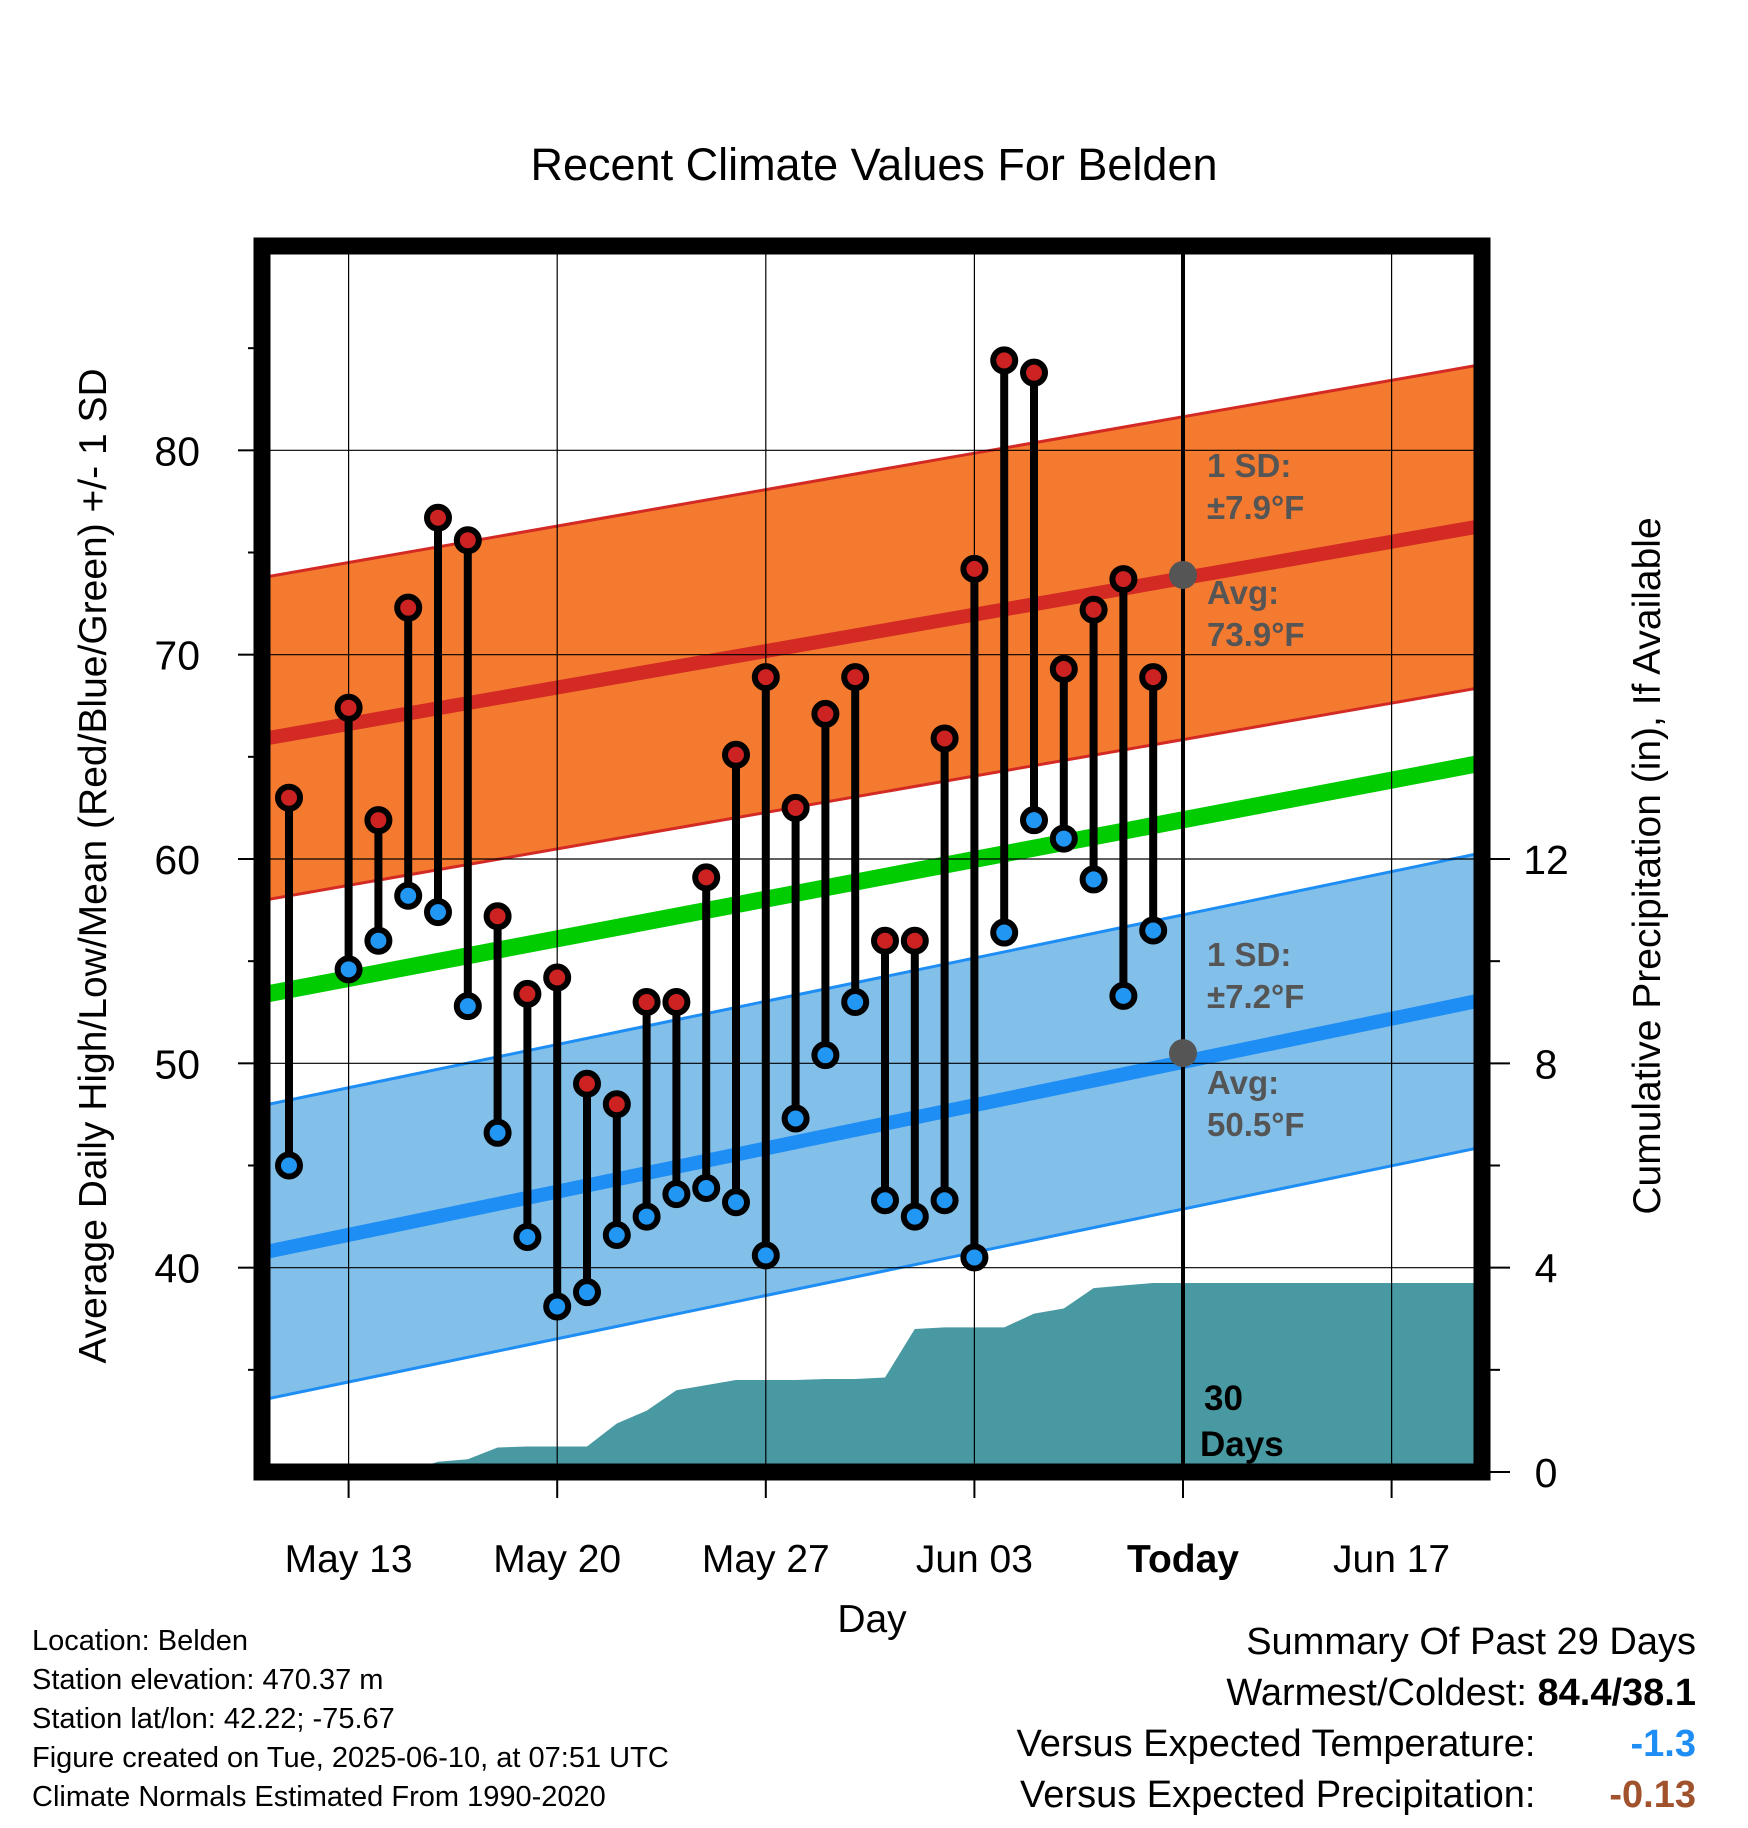  What do you see at coordinates (319, 1797) in the screenshot?
I see `normals-text: Climate Normals Estimated From 1990-2020` at bounding box center [319, 1797].